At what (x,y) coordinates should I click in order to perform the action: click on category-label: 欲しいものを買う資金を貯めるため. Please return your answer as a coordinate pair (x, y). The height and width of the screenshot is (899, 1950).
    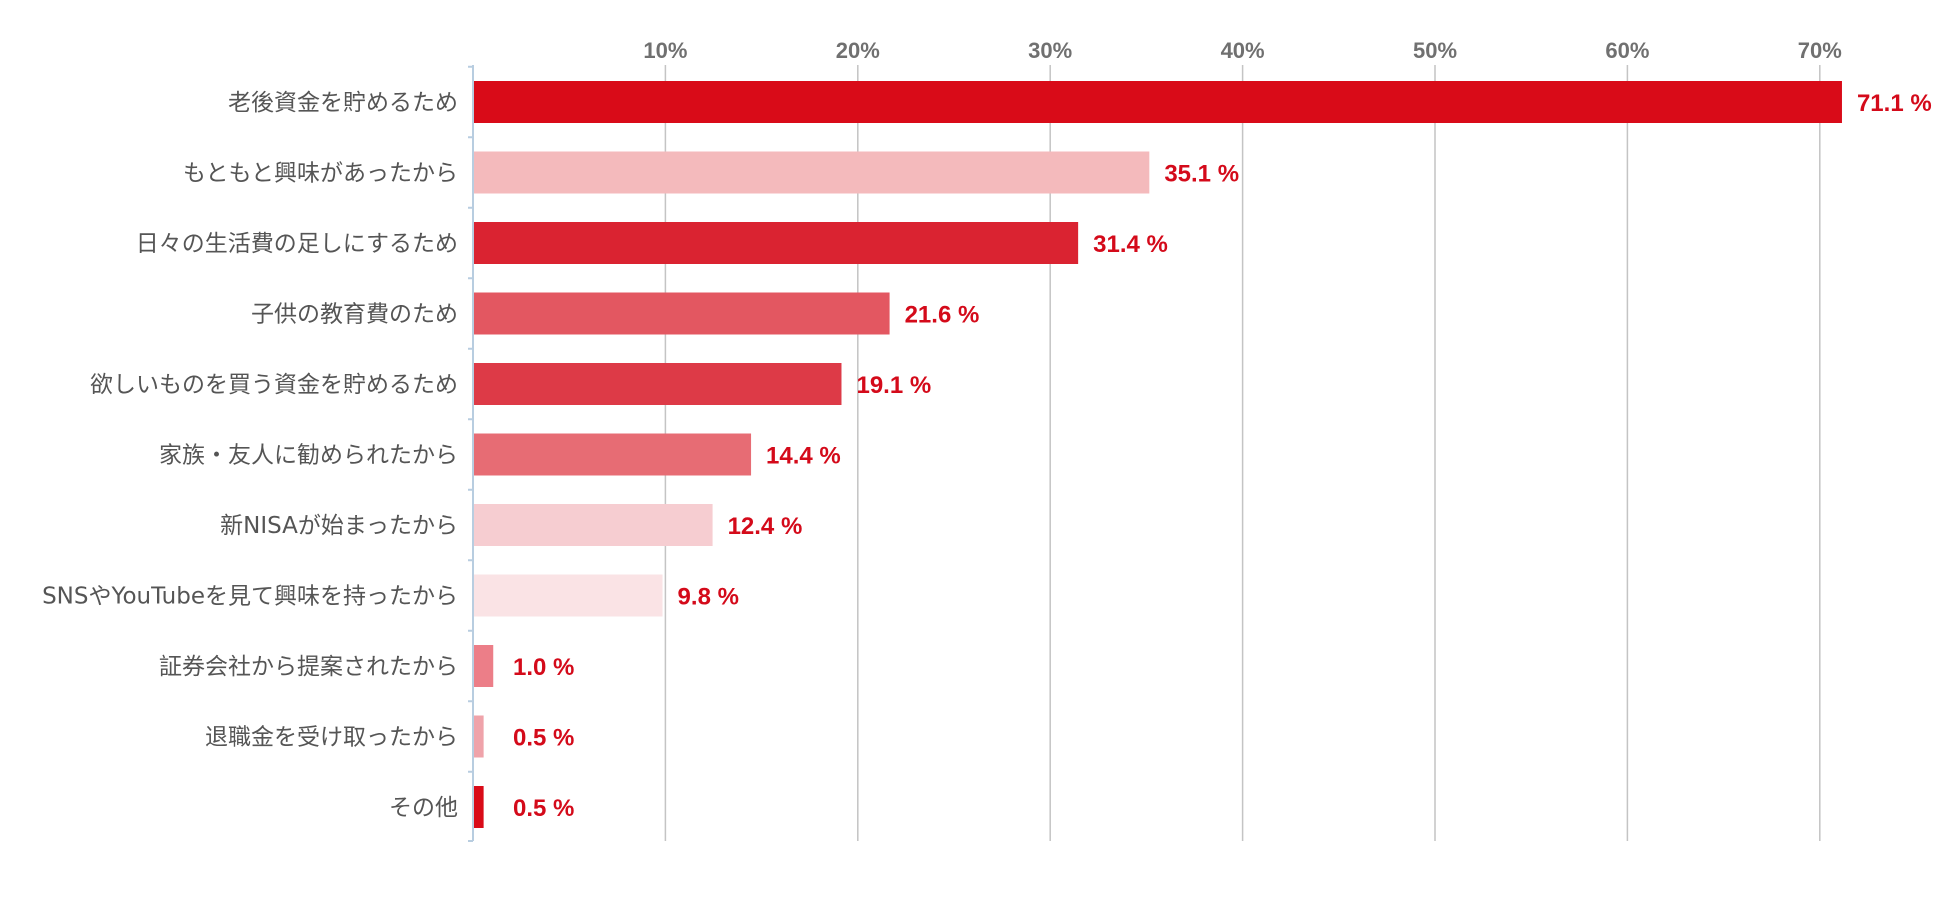
    Looking at the image, I should click on (274, 385).